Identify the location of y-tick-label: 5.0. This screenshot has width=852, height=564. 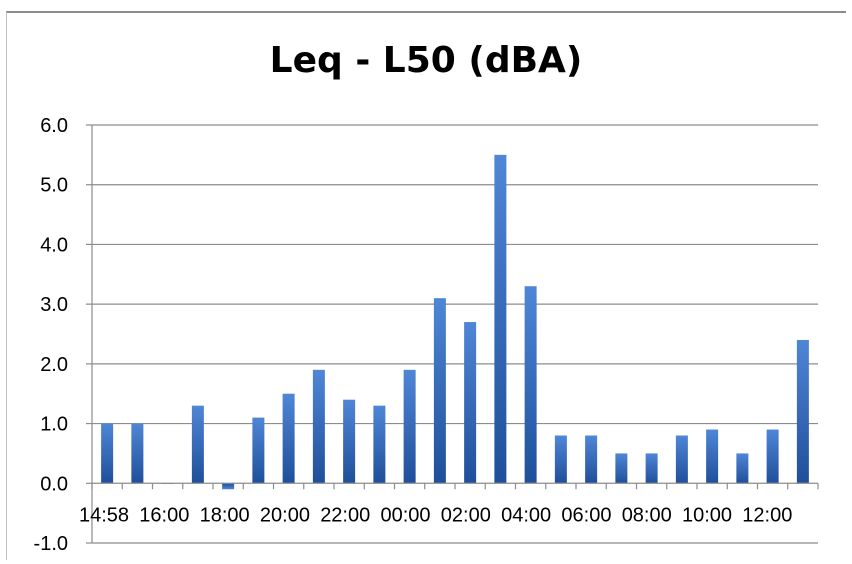
(54, 186).